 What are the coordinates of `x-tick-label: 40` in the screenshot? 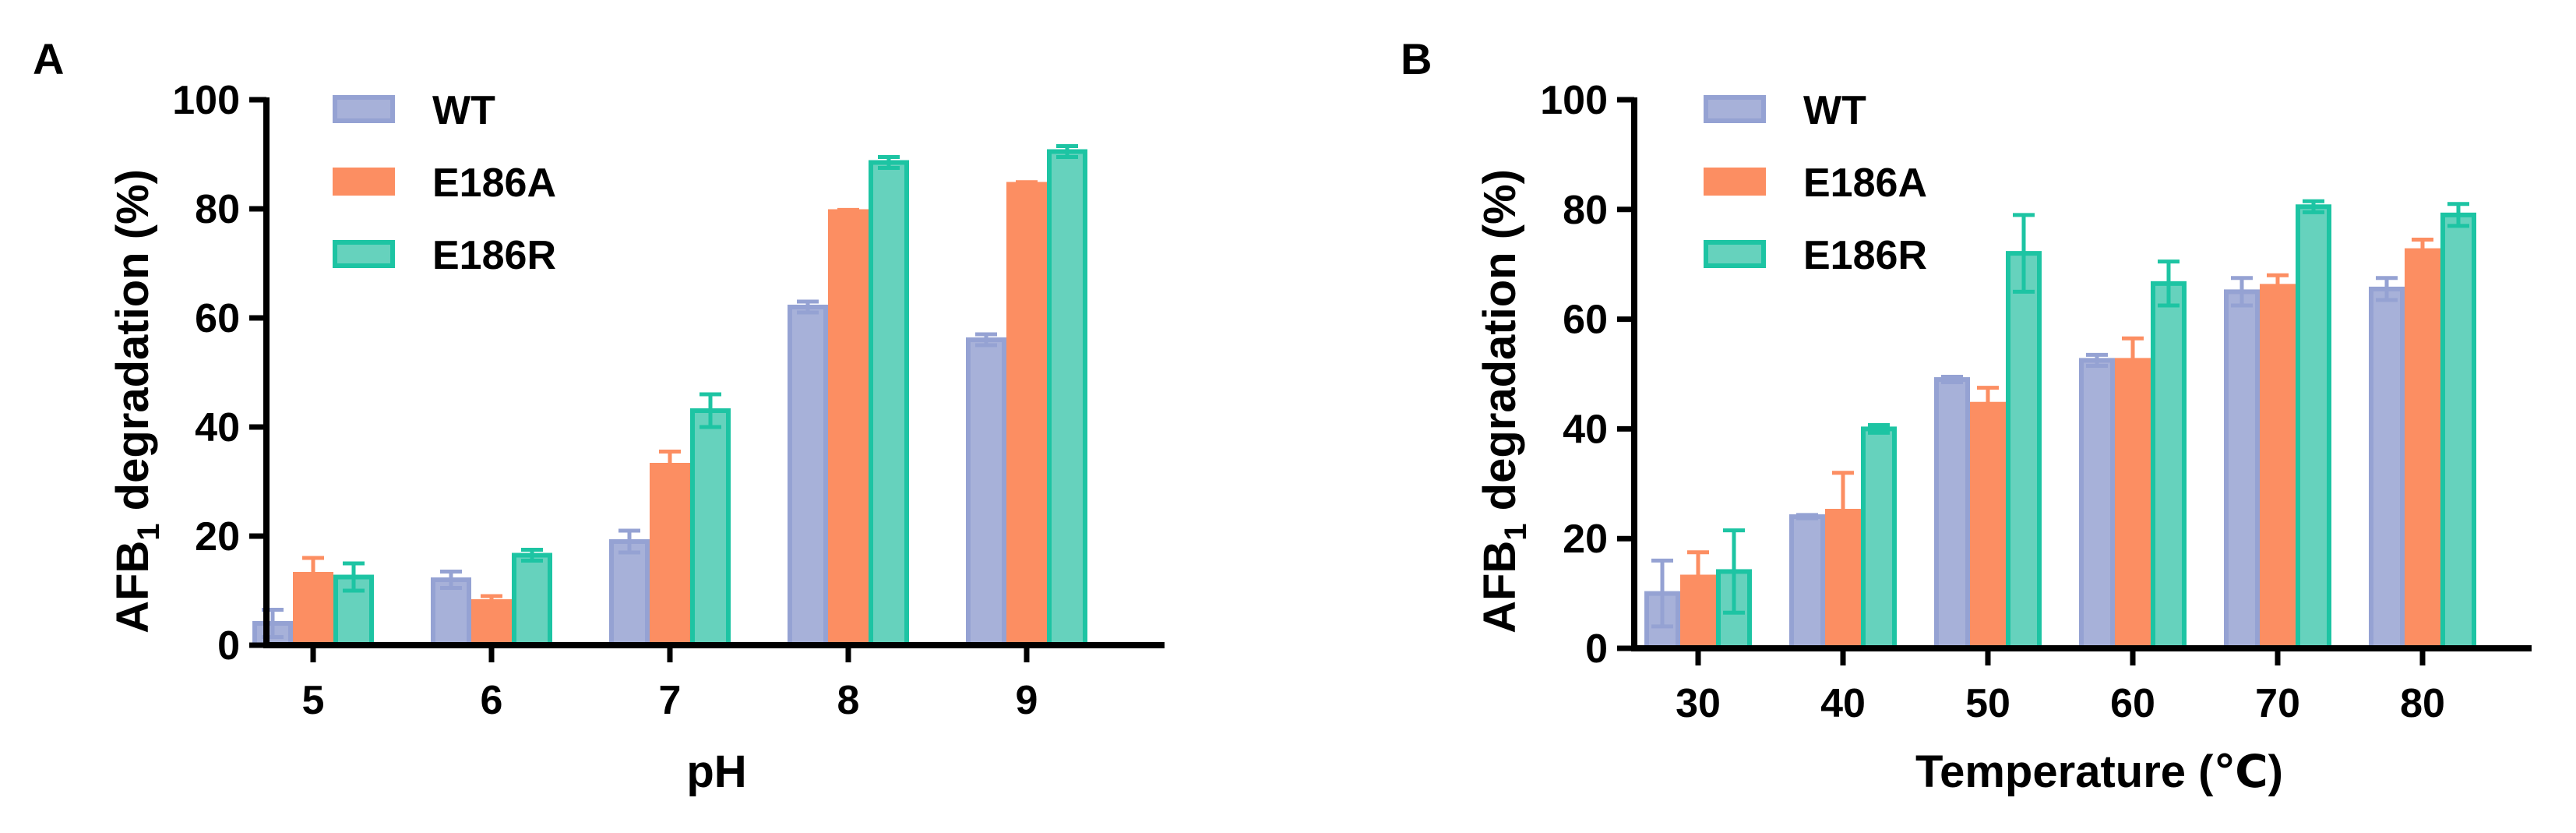 It's located at (1843, 703).